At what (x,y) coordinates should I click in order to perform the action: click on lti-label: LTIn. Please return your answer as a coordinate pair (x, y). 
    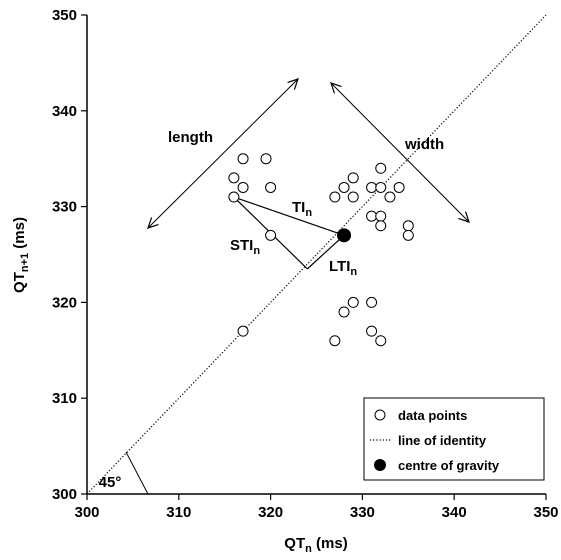
    Looking at the image, I should click on (343, 268).